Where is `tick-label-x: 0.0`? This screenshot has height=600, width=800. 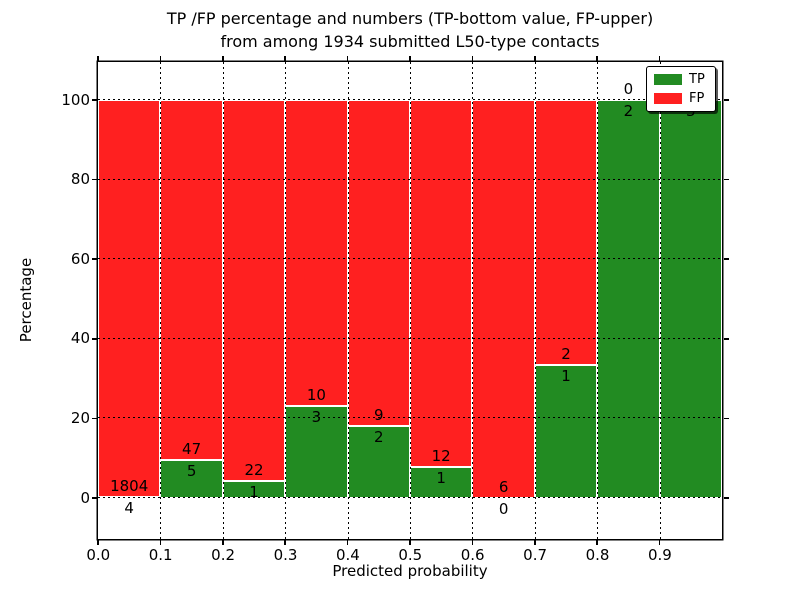 tick-label-x: 0.0 is located at coordinates (98, 555).